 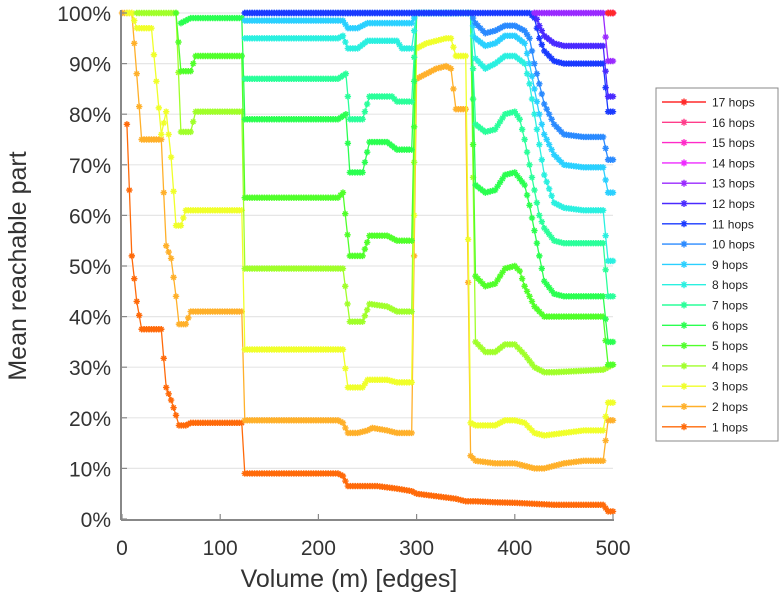 What do you see at coordinates (733, 103) in the screenshot?
I see `legend-label: 17 hops` at bounding box center [733, 103].